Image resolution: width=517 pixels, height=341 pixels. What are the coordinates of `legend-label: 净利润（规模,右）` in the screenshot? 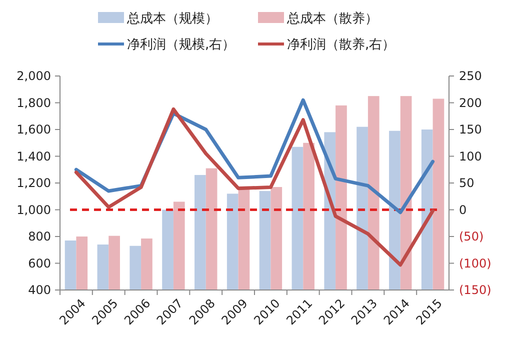 It's located at (181, 45).